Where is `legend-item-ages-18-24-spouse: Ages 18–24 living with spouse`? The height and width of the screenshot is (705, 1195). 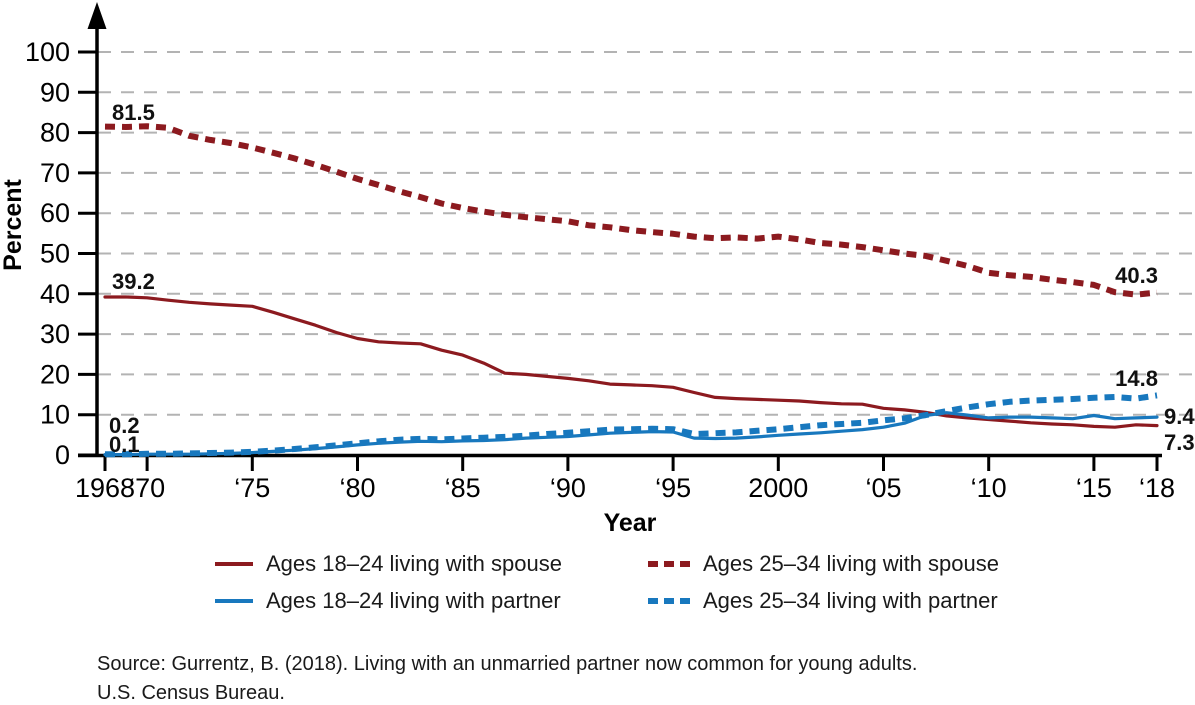
legend-item-ages-18-24-spouse: Ages 18–24 living with spouse is located at coordinates (431, 564).